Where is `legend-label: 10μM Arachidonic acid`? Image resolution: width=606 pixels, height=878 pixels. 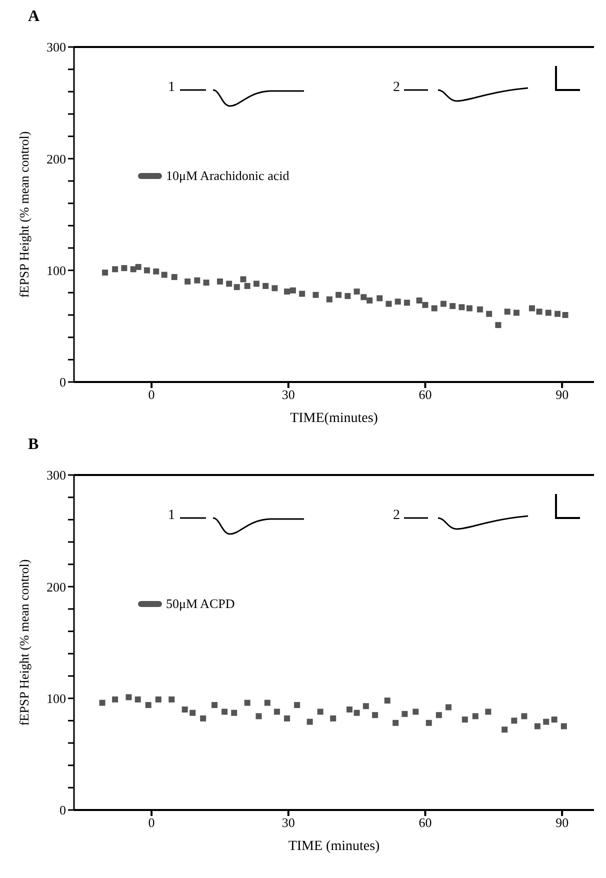
legend-label: 10μM Arachidonic acid is located at coordinates (228, 176).